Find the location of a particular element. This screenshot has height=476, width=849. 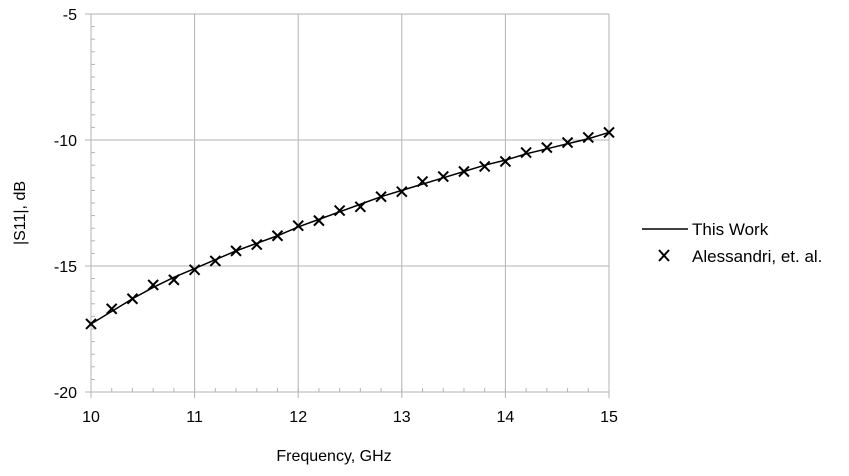

legend-label-this-work: This Work is located at coordinates (730, 229).